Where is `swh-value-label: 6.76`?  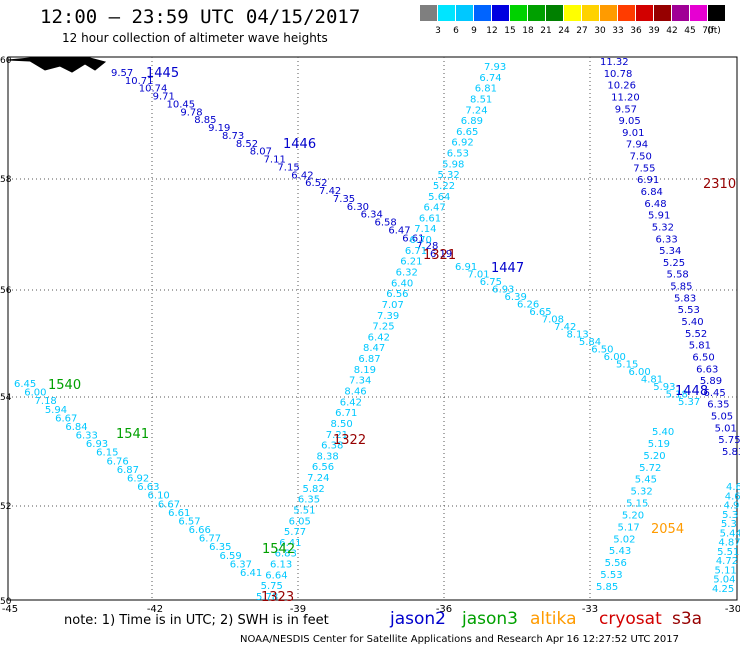 swh-value-label: 6.76 is located at coordinates (117, 461).